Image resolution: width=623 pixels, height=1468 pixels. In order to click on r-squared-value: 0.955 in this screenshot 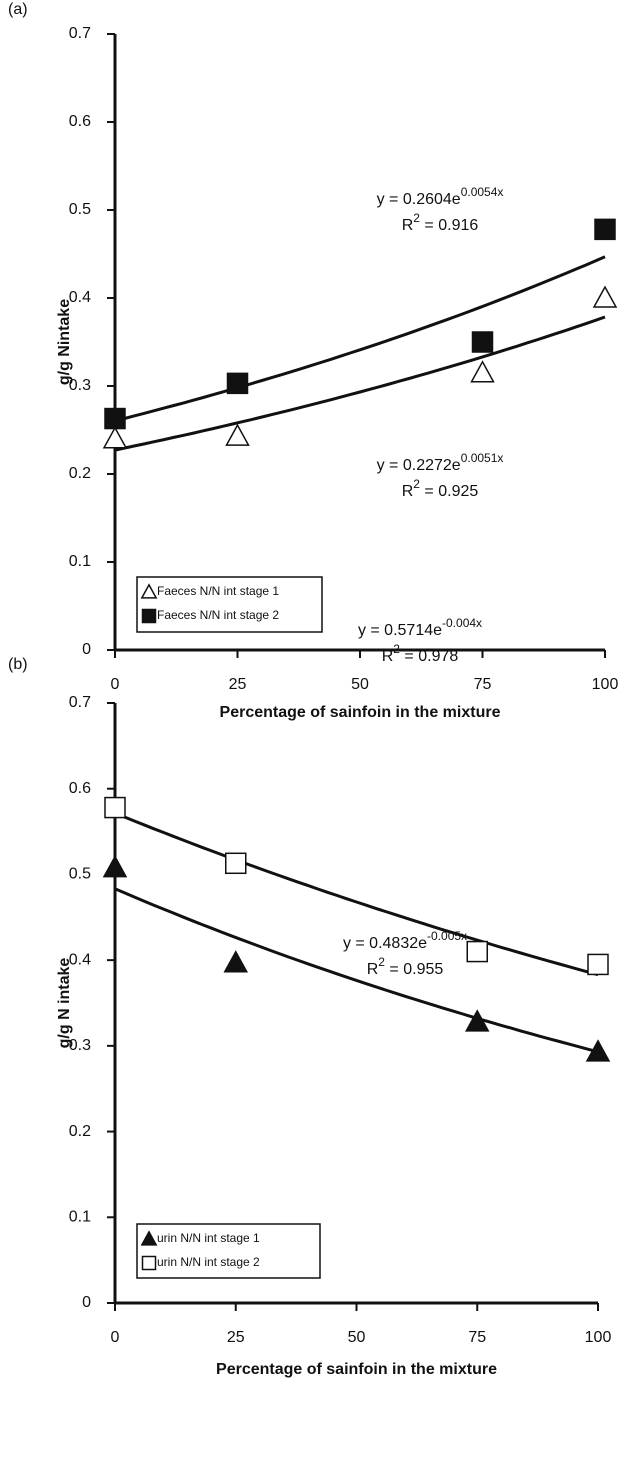, I will do `click(423, 969)`.